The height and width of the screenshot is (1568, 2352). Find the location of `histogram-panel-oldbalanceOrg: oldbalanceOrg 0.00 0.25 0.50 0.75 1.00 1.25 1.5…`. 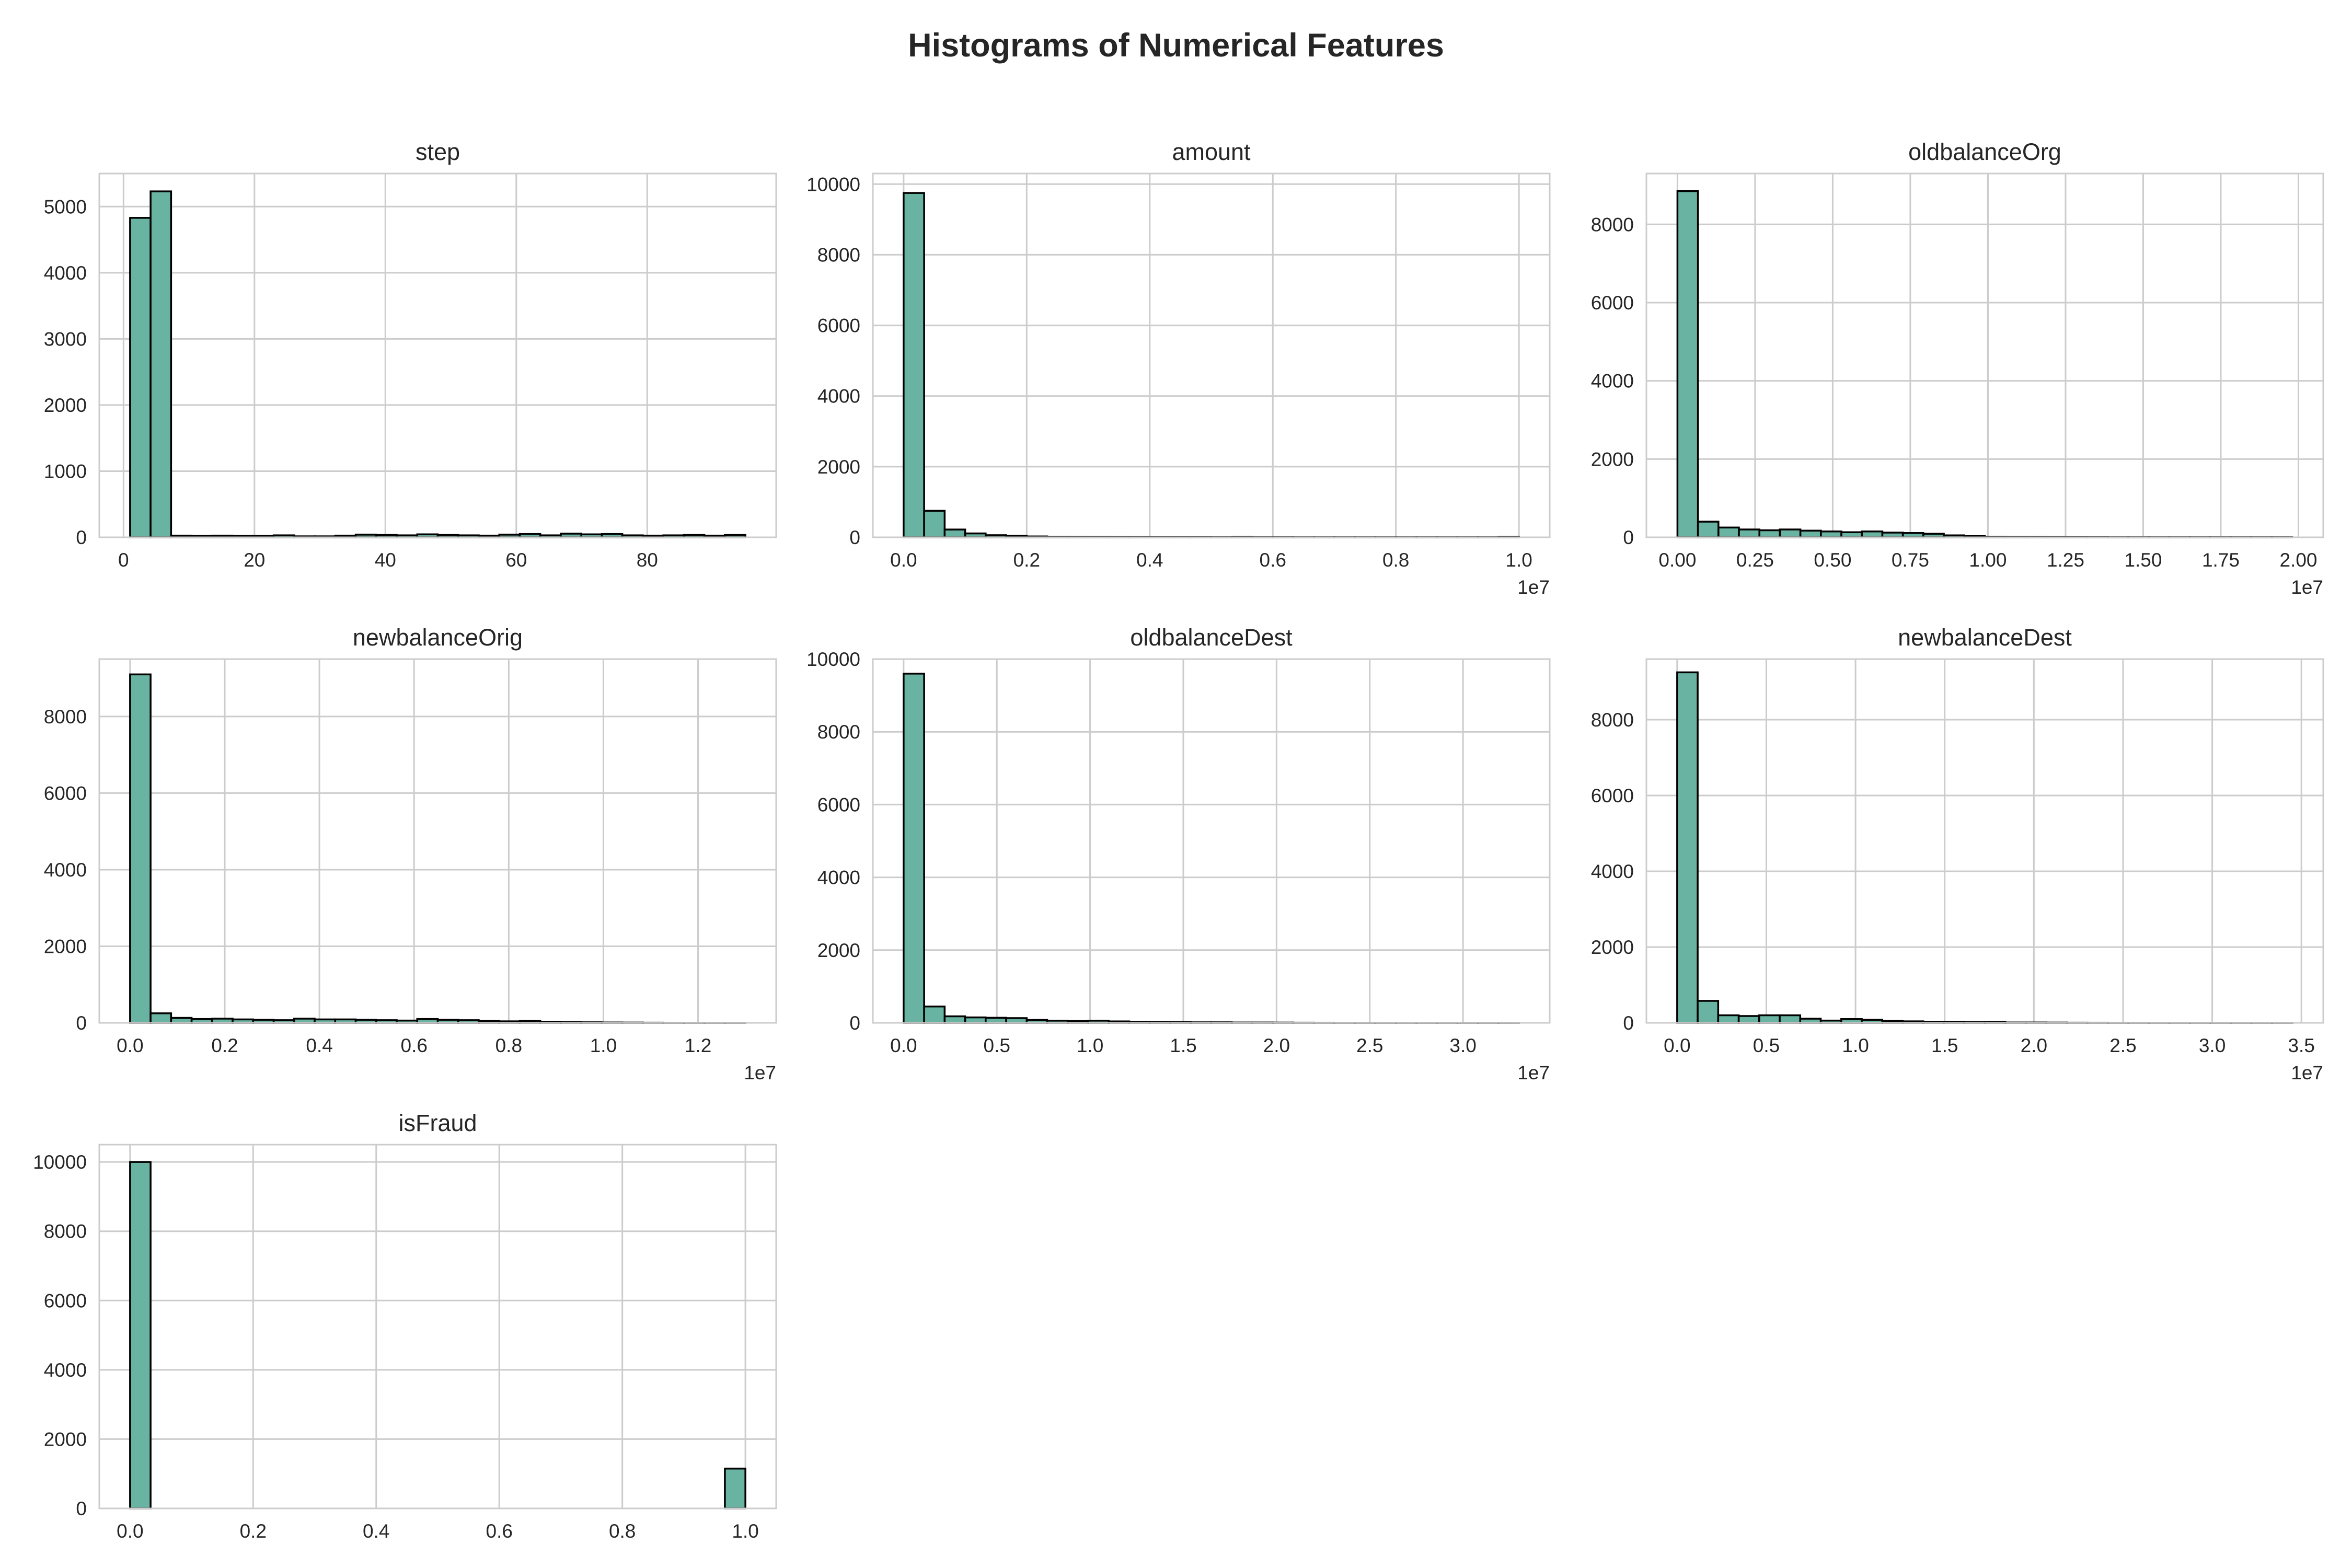

histogram-panel-oldbalanceOrg: oldbalanceOrg 0.00 0.25 0.50 0.75 1.00 1.25 1.5… is located at coordinates (1957, 368).